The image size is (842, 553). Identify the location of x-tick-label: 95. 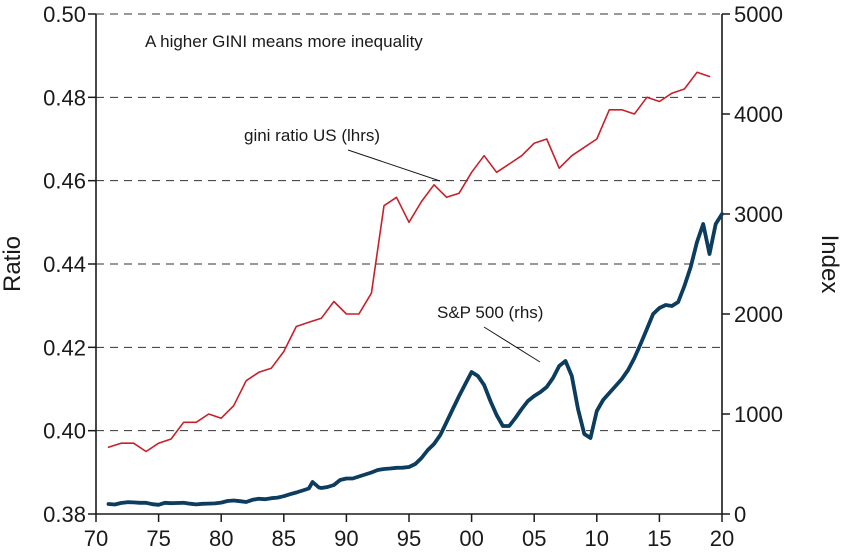
(409, 538).